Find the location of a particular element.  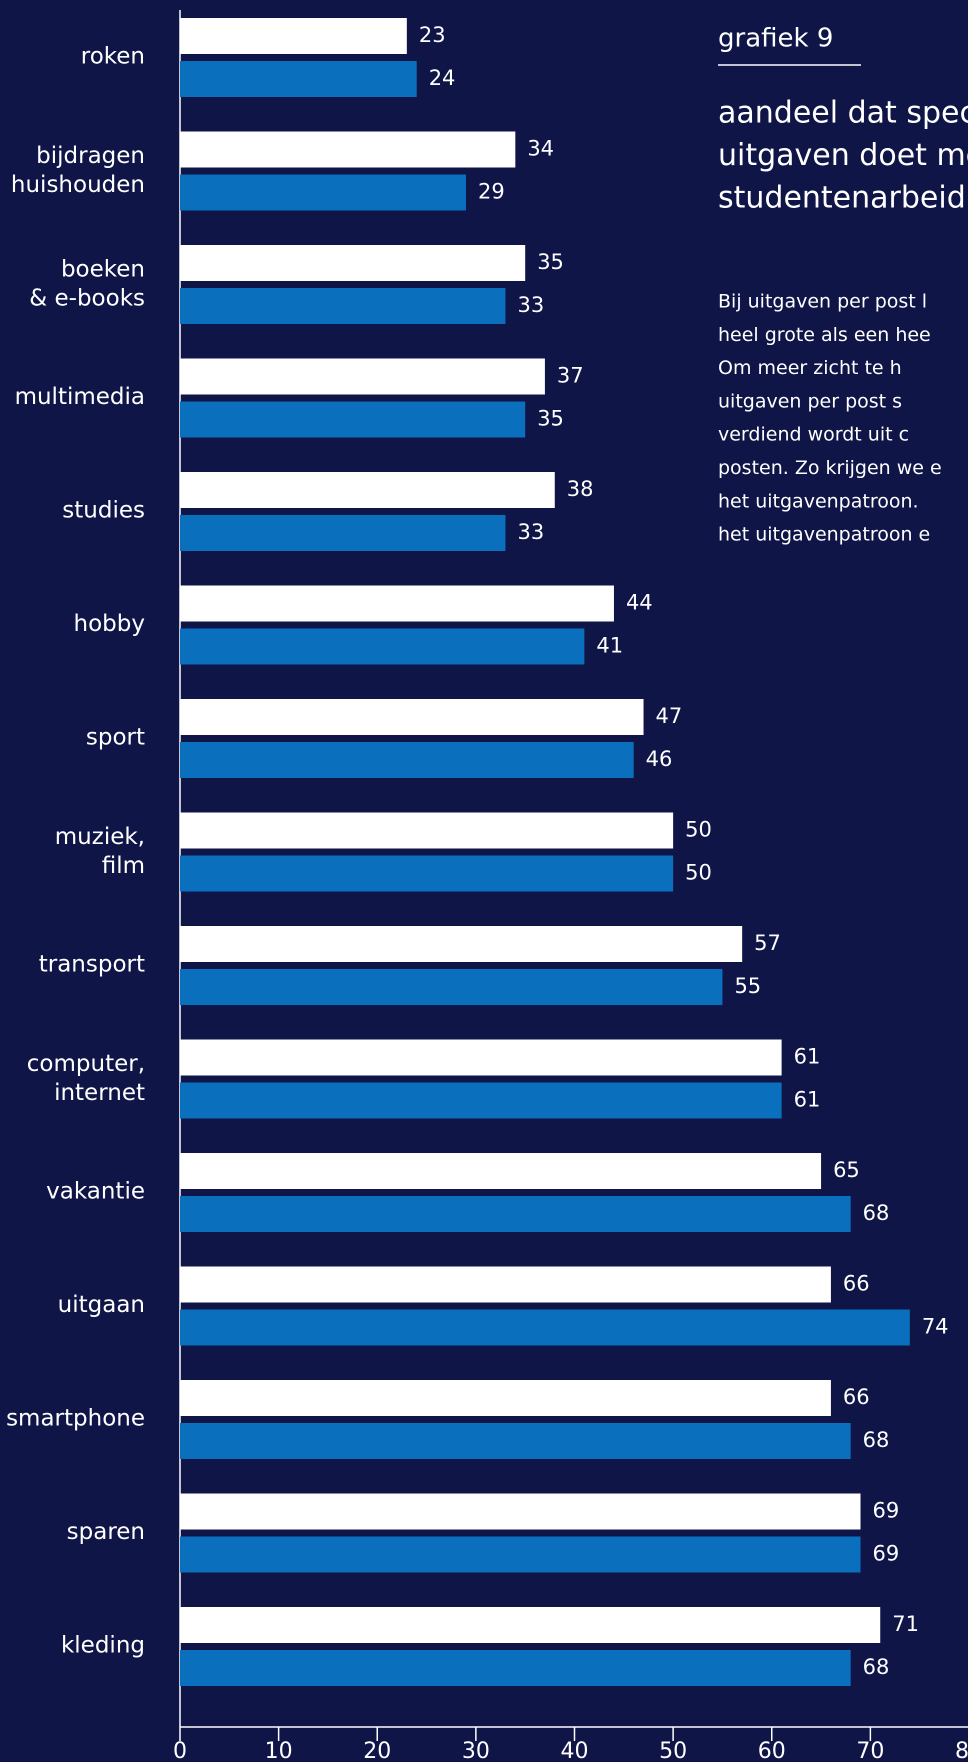

x-tick-label: 10 is located at coordinates (279, 1750).